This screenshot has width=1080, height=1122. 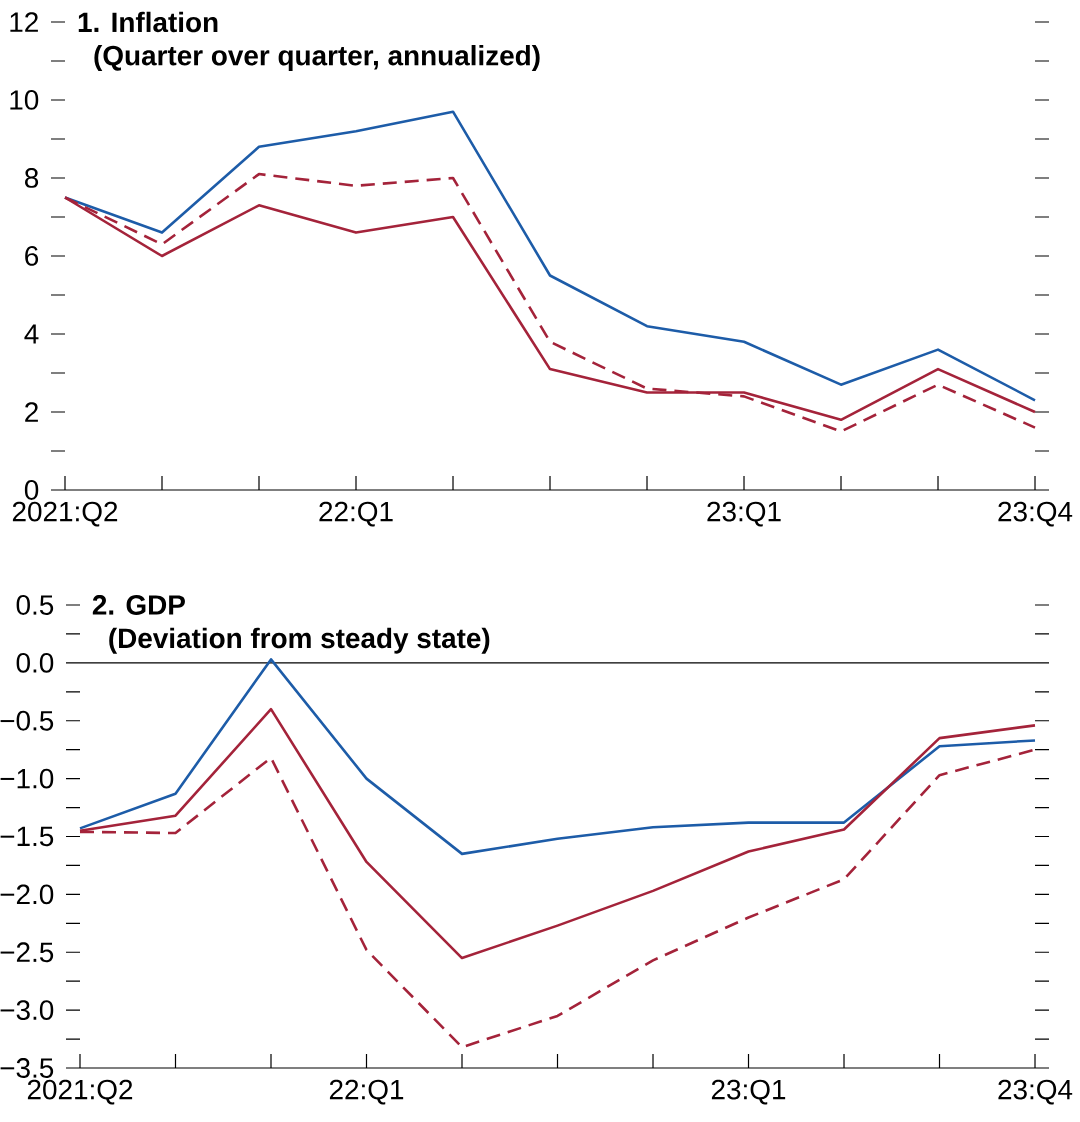 I want to click on y-tick-label: −1.0, so click(x=27, y=778).